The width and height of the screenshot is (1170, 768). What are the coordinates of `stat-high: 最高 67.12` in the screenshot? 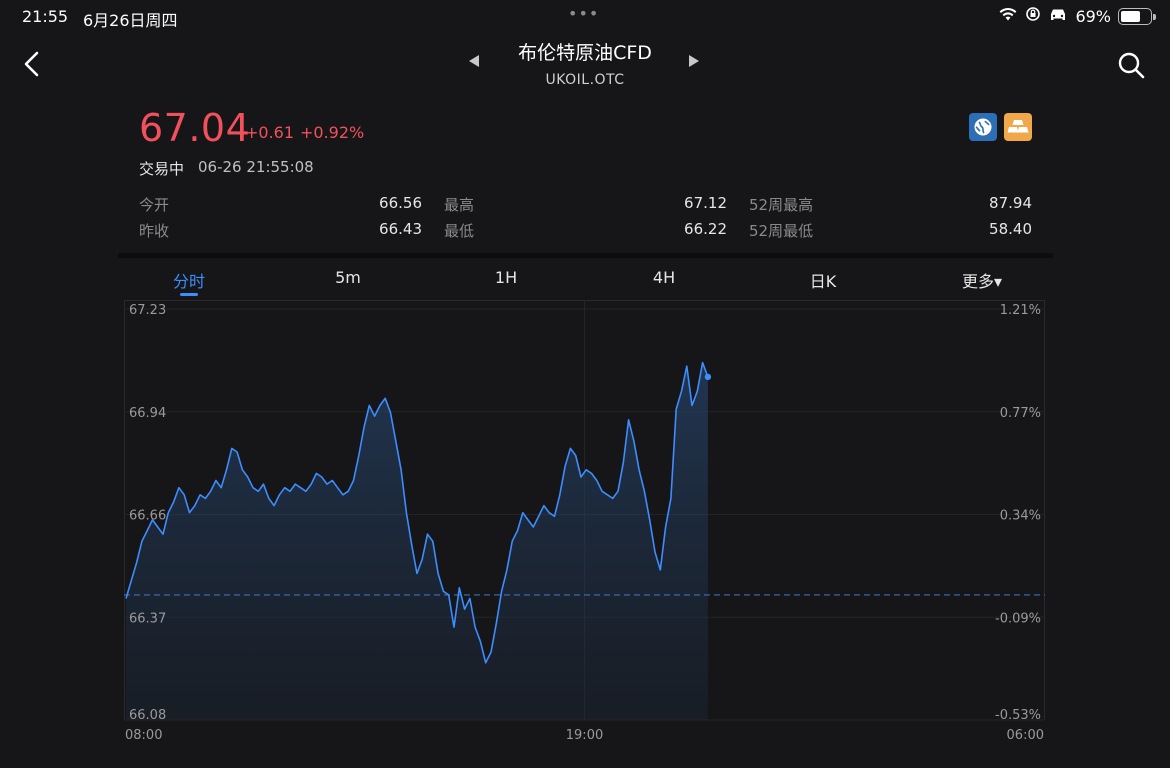 It's located at (585, 205).